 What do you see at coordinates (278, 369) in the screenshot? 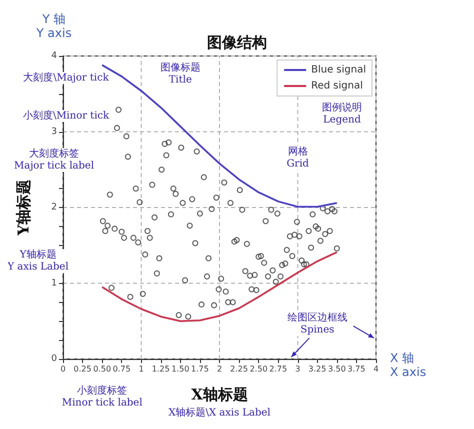
I see `x-tick-label: 2.75` at bounding box center [278, 369].